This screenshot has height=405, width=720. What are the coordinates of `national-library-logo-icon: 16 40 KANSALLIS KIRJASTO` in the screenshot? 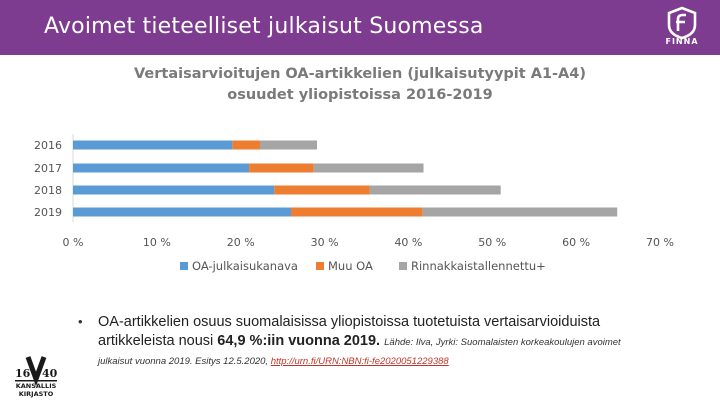 It's located at (36, 377).